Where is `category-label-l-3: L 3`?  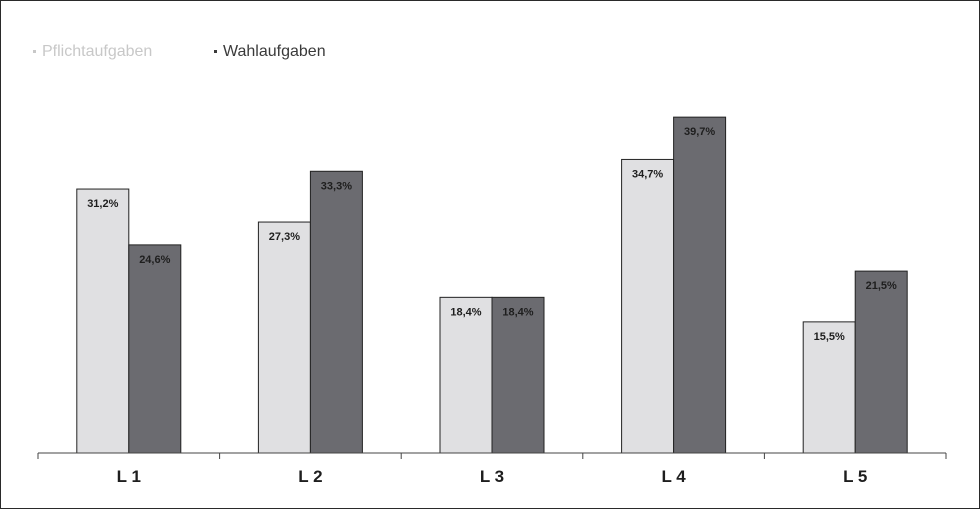 category-label-l-3: L 3 is located at coordinates (492, 476).